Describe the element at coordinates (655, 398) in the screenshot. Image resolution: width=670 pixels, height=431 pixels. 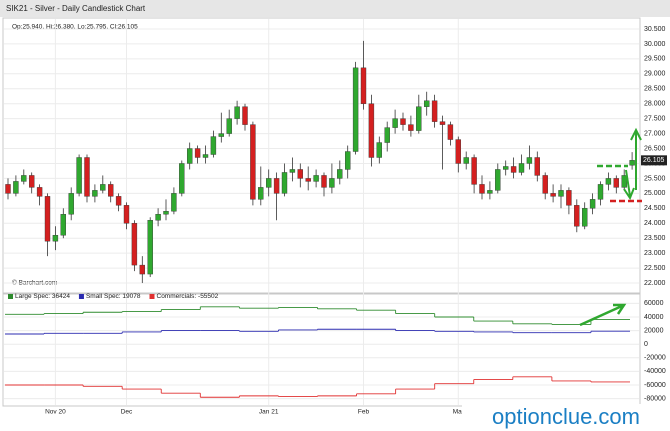
I see `y-tick-label: -80000` at that location.